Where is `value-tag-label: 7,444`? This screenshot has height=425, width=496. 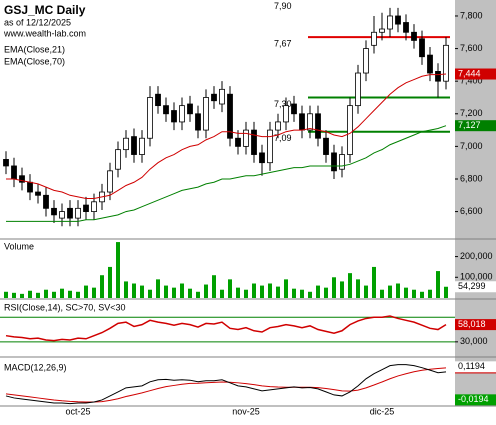
value-tag-label: 7,444 is located at coordinates (469, 73).